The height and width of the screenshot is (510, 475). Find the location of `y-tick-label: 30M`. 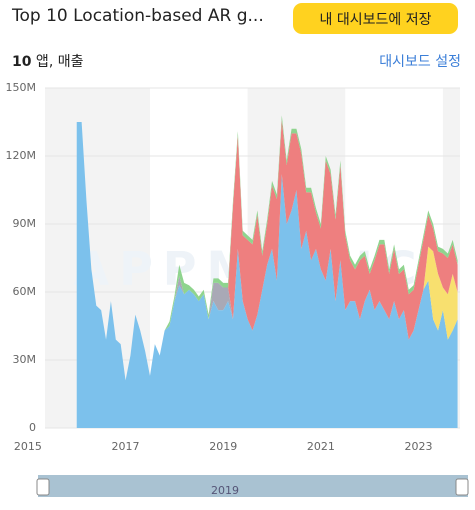

y-tick-label: 30M is located at coordinates (25, 359).